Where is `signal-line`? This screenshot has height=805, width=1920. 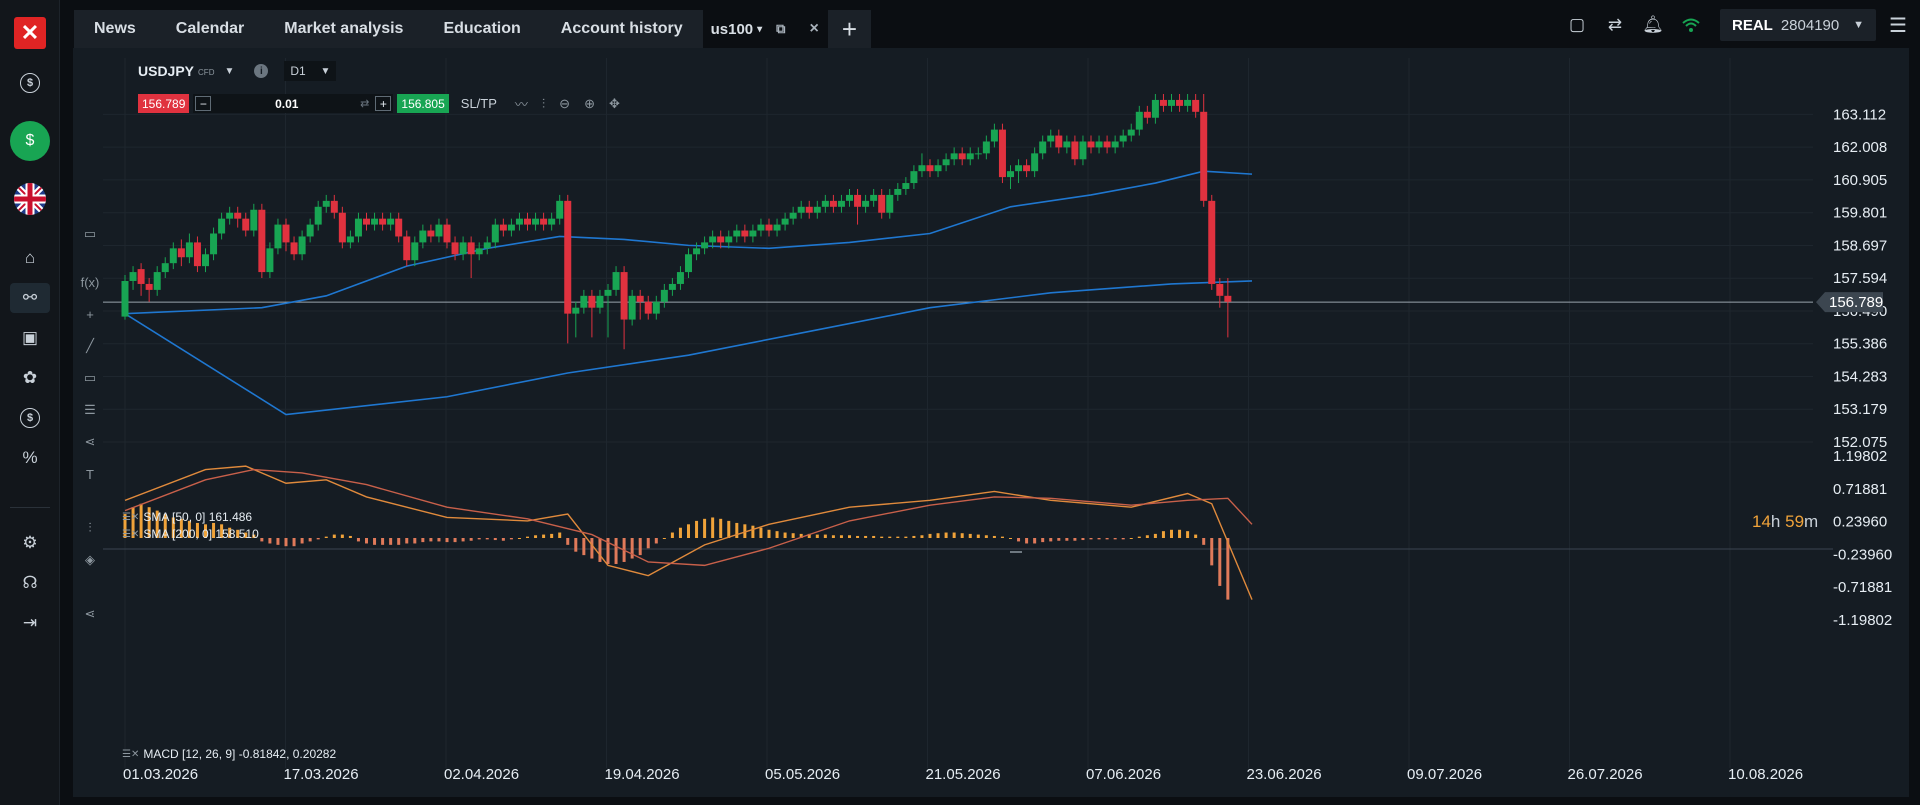 signal-line is located at coordinates (688, 517).